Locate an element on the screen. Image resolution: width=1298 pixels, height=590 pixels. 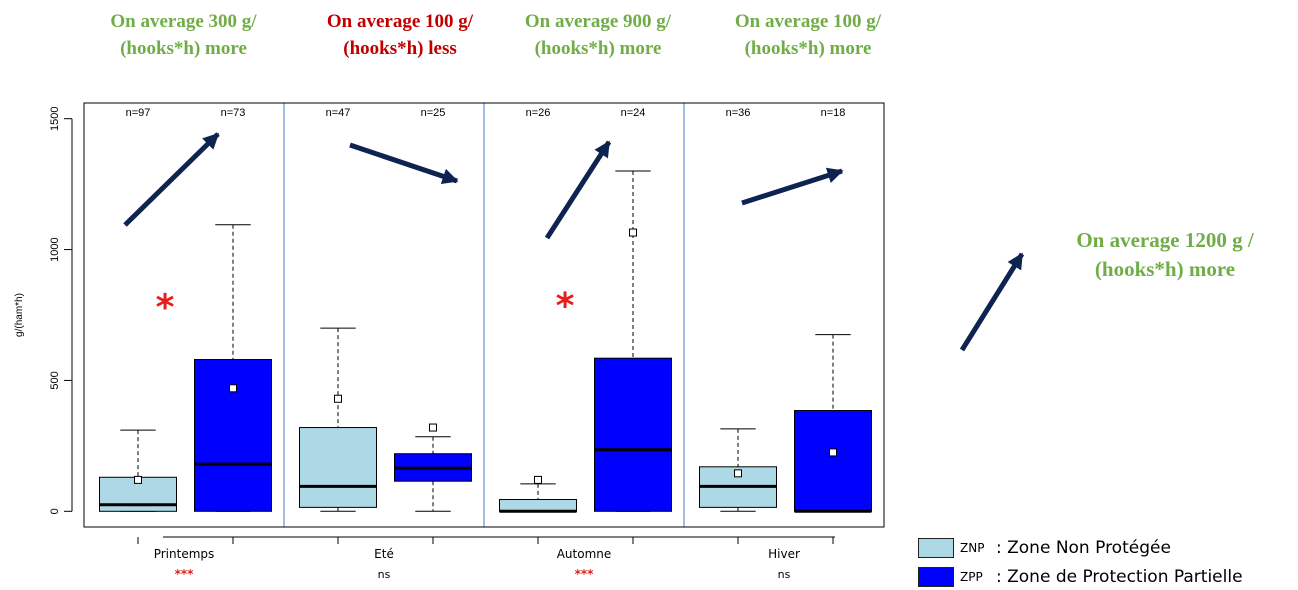
legend-item-znp: ZNP : Zone Non Protégée is located at coordinates (1108, 548).